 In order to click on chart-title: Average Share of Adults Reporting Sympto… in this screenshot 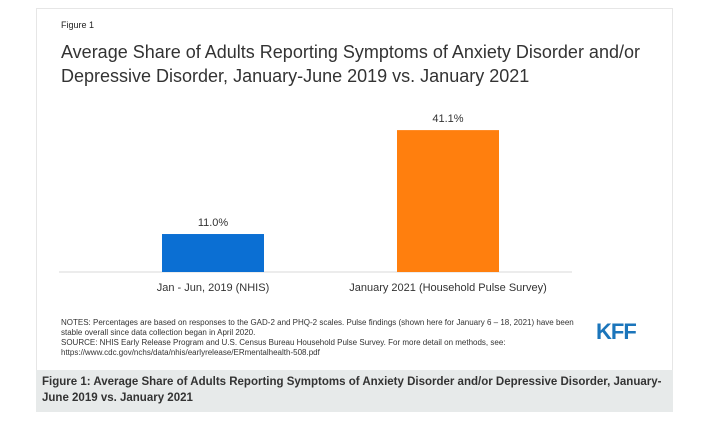, I will do `click(350, 64)`.